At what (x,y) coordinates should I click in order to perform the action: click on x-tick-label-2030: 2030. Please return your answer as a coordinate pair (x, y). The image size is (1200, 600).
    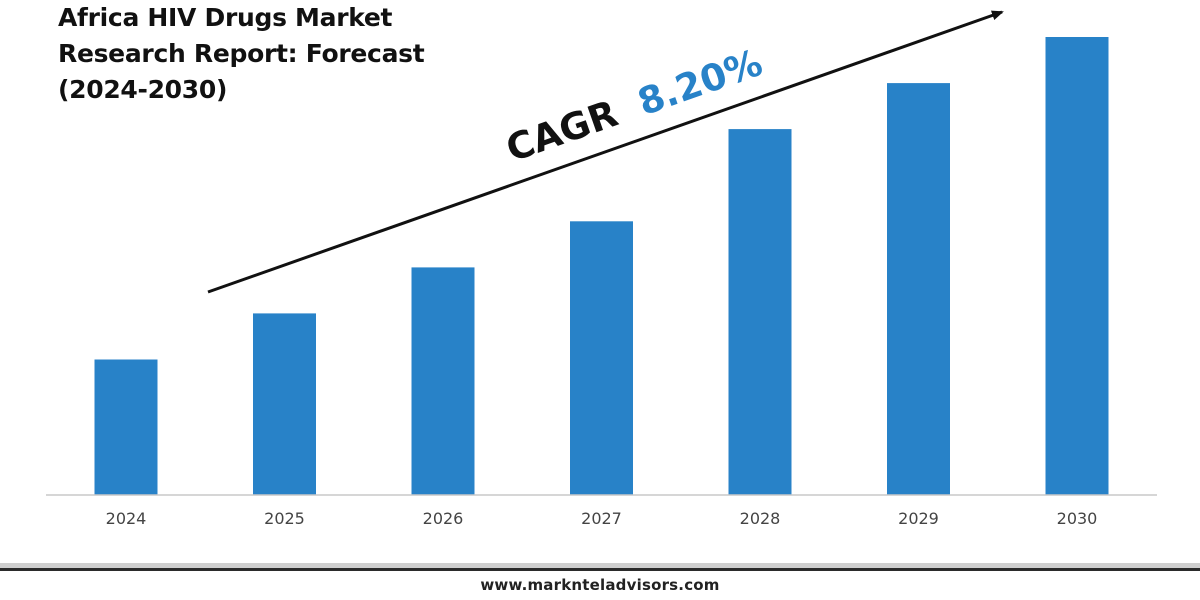
    Looking at the image, I should click on (1077, 518).